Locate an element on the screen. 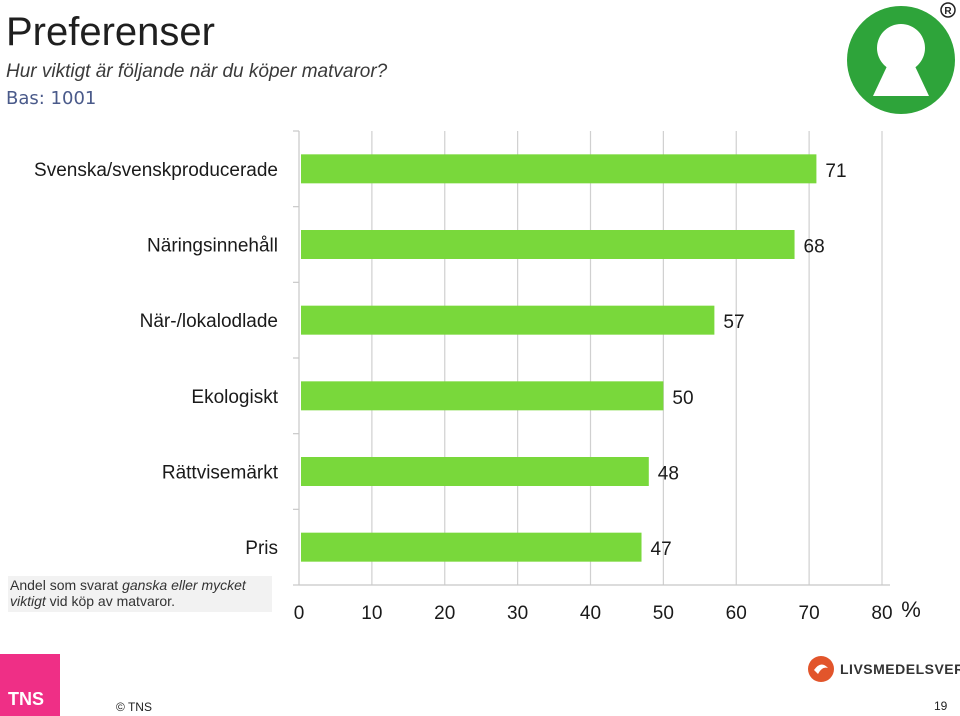 This screenshot has height=716, width=960. footnote-text-end: vid köp av matvaror. is located at coordinates (110, 601).